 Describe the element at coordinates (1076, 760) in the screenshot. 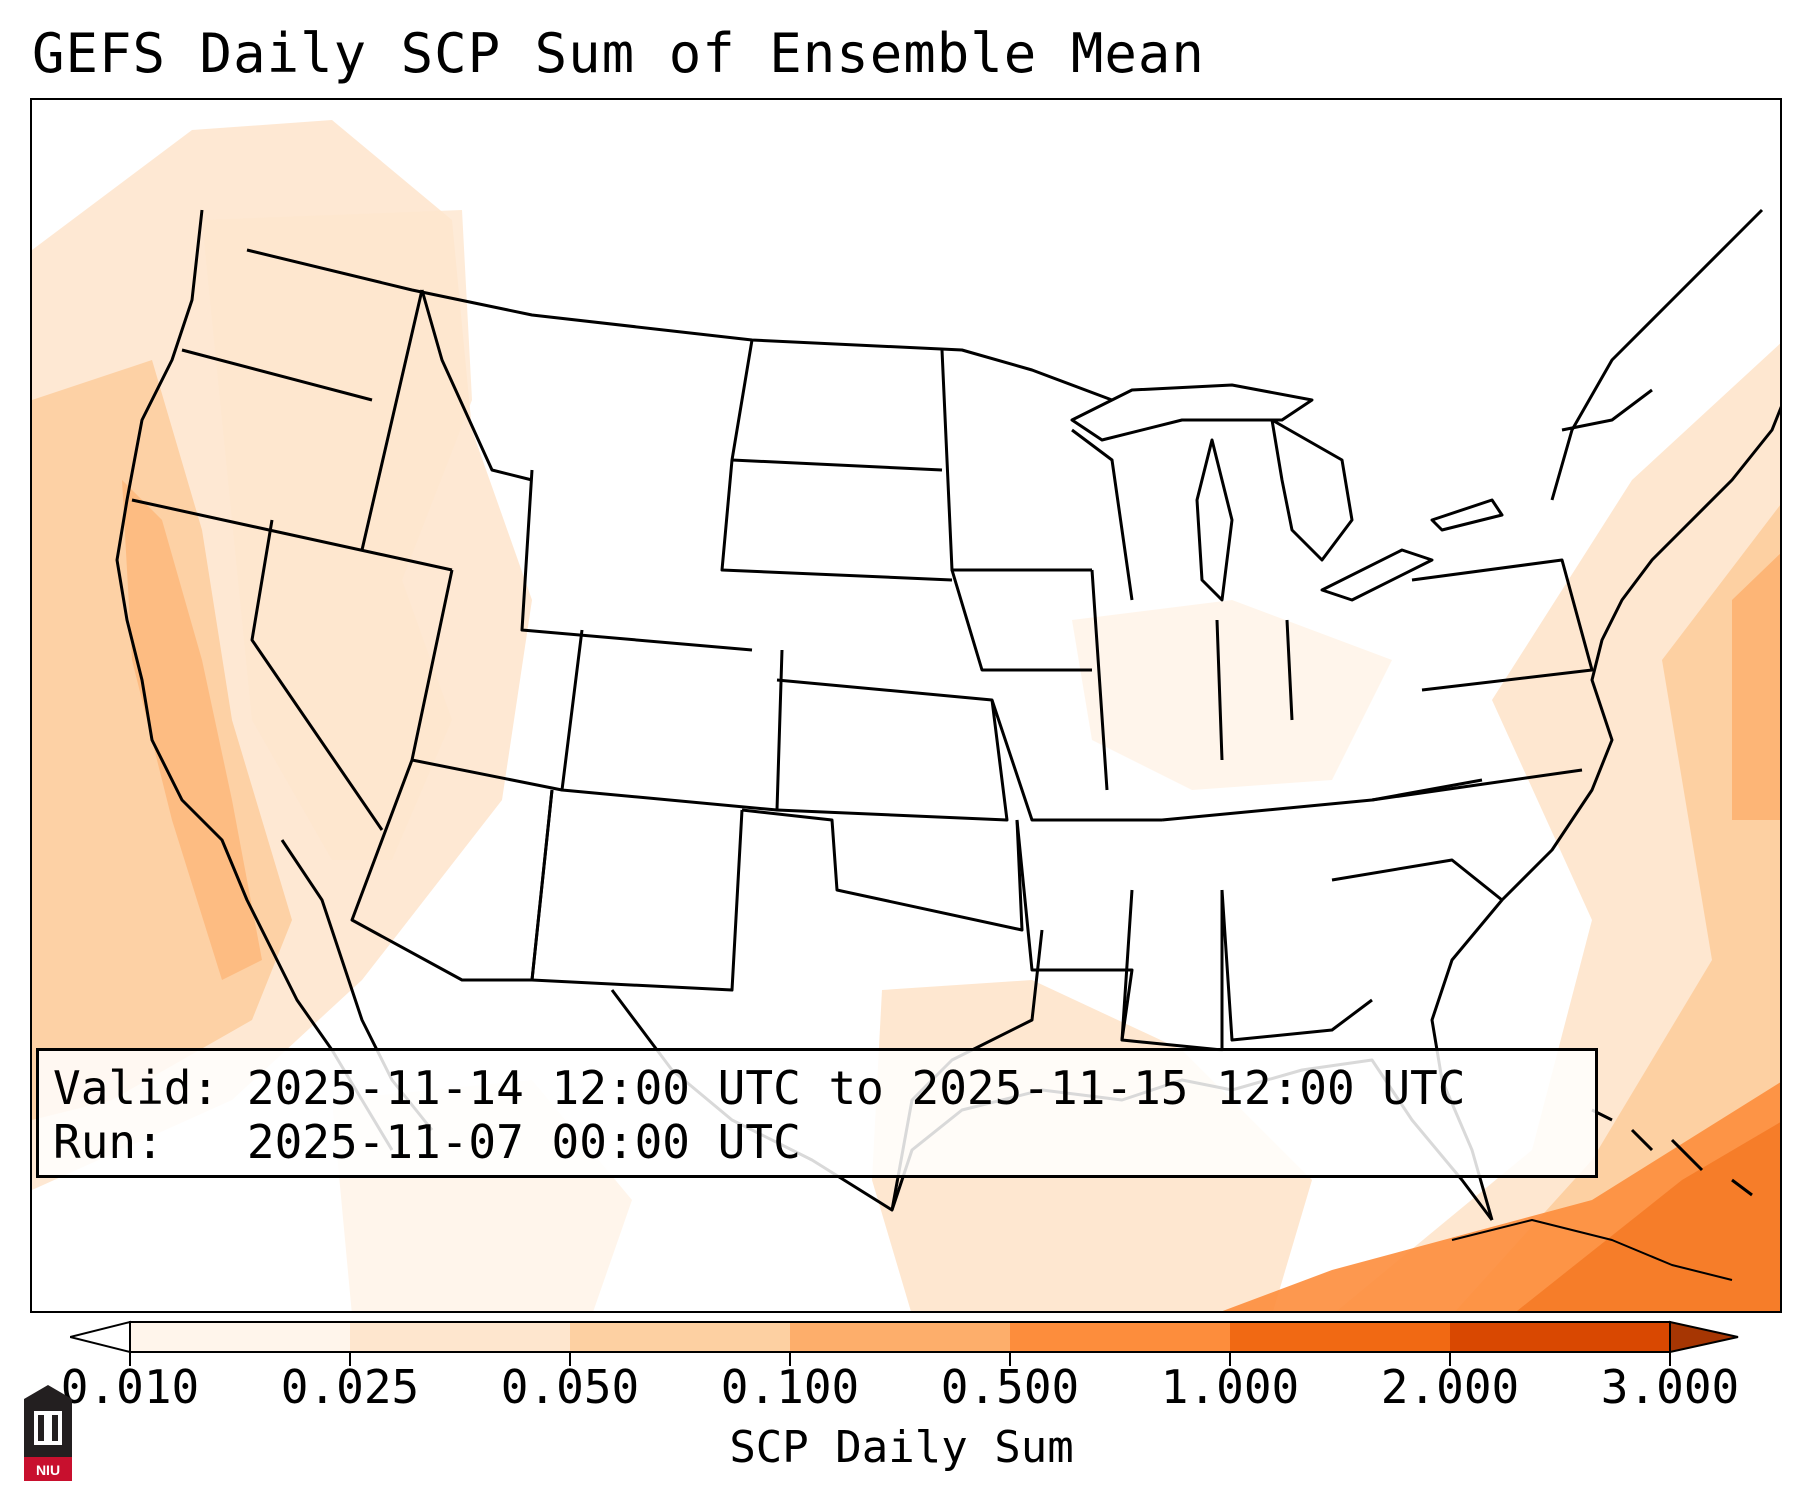

I see `border-mo-ar` at that location.